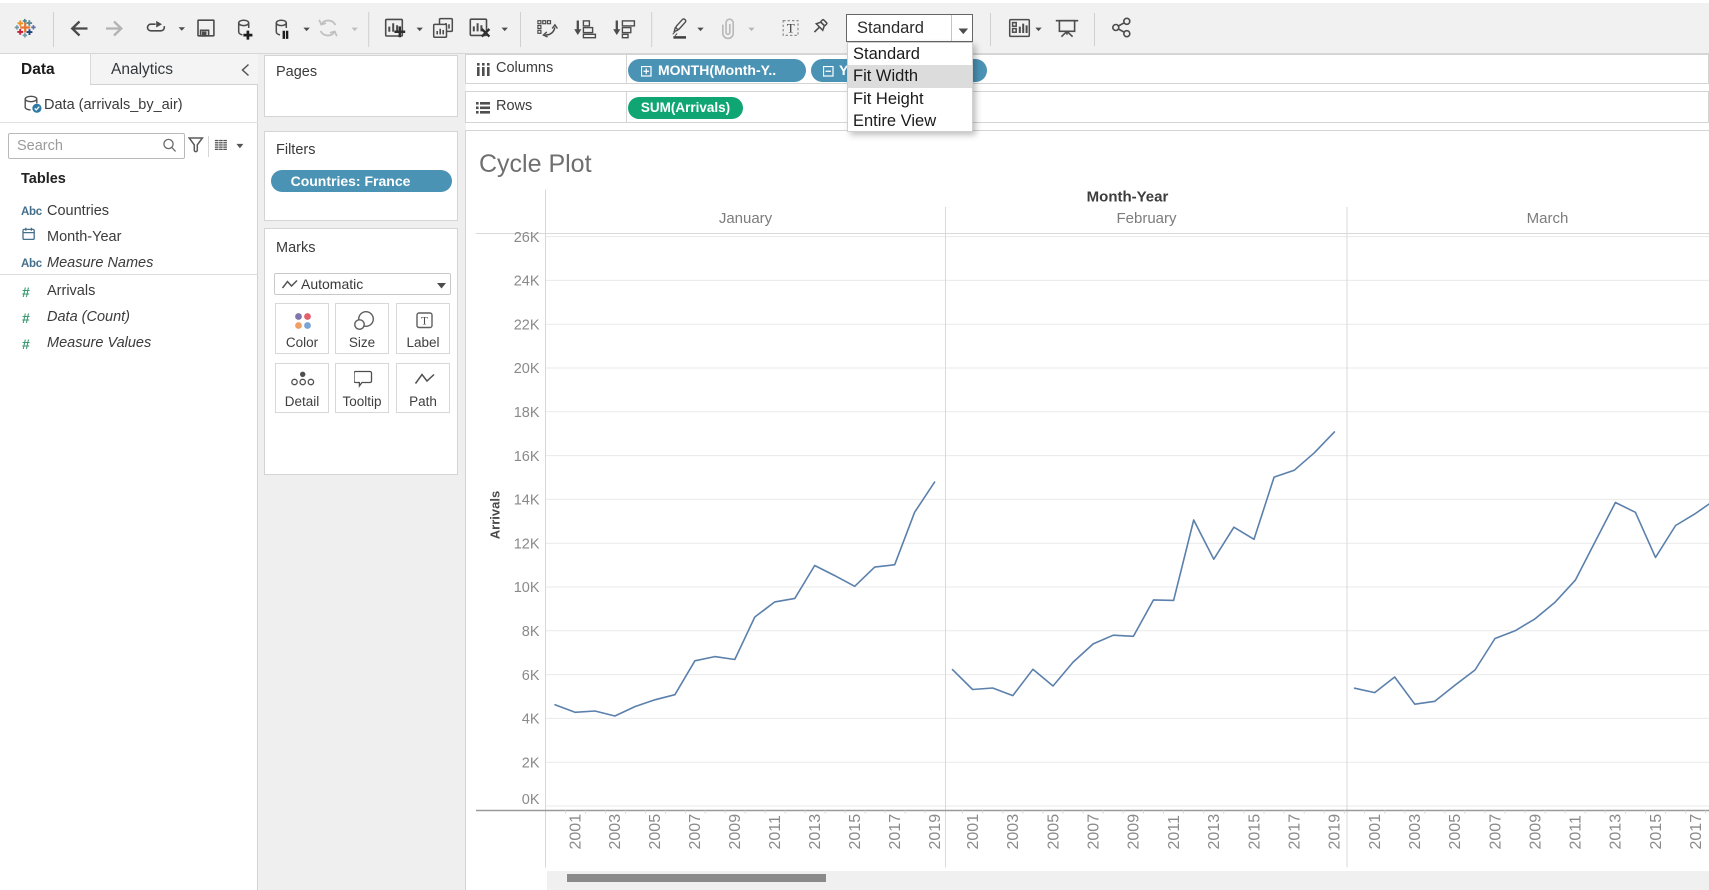 The height and width of the screenshot is (890, 1709). What do you see at coordinates (527, 325) in the screenshot?
I see `svg-text: 22K` at bounding box center [527, 325].